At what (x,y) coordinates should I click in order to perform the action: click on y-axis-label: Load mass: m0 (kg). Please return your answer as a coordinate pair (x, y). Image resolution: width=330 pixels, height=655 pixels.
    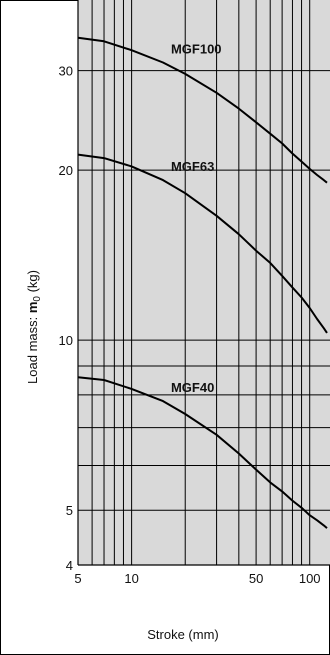
    Looking at the image, I should click on (34, 327).